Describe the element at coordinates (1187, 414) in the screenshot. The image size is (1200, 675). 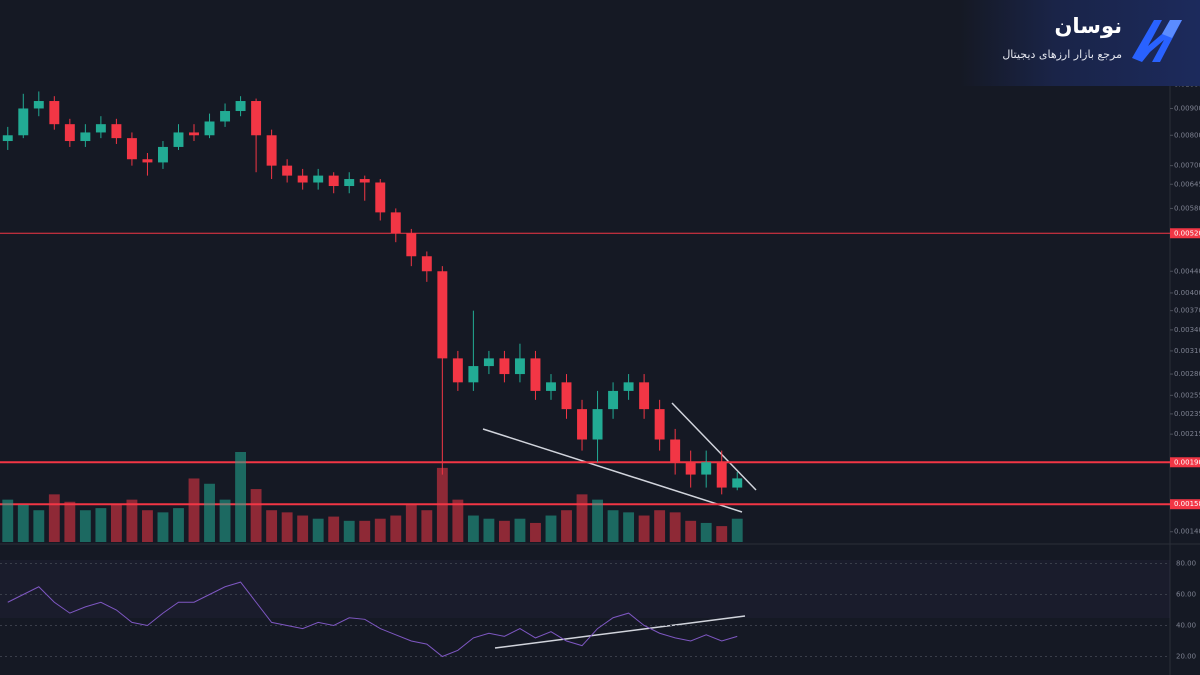
I see `y-tick-label: 0.00235` at that location.